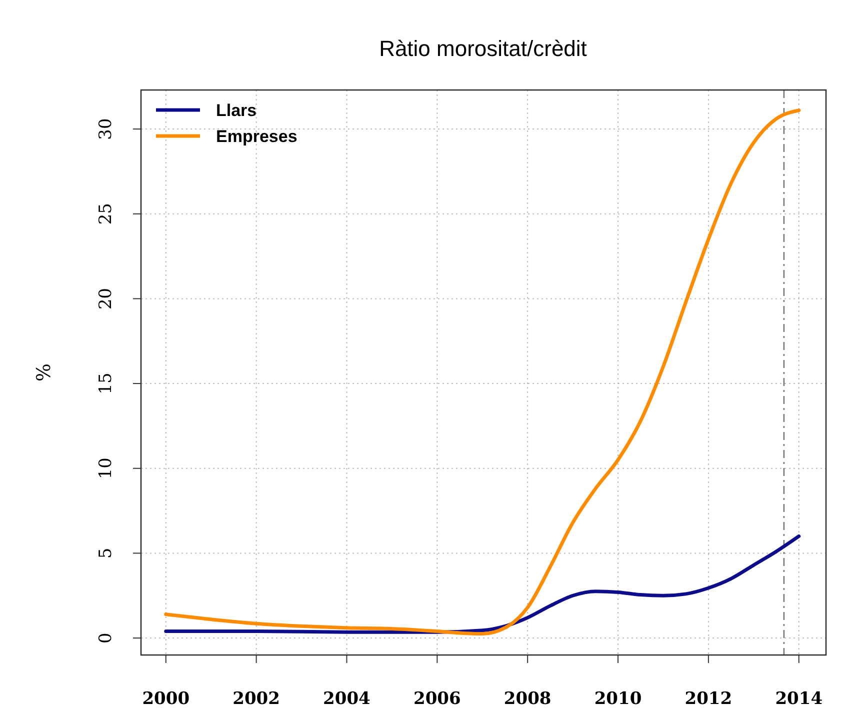  What do you see at coordinates (44, 372) in the screenshot?
I see `y-axis-title: %` at bounding box center [44, 372].